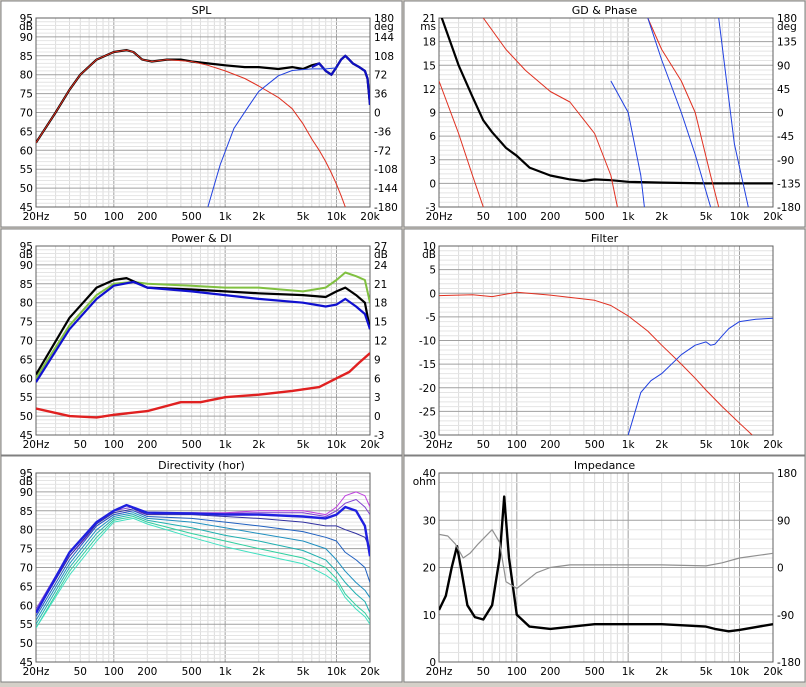 The image size is (806, 687). What do you see at coordinates (380, 323) in the screenshot?
I see `y2-tick-label: 15` at bounding box center [380, 323].